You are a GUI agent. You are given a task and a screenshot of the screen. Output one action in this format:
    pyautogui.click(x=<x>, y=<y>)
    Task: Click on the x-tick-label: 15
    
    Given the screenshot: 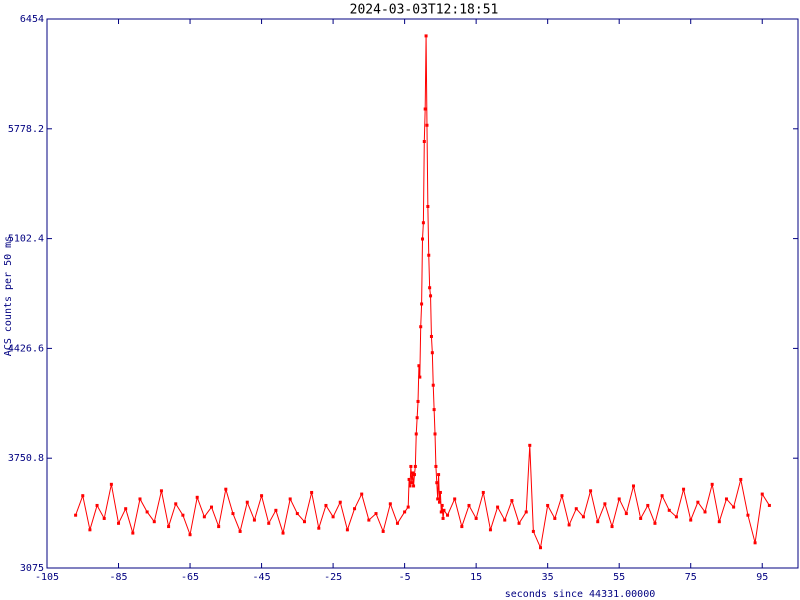 What is the action you would take?
    pyautogui.click(x=476, y=577)
    